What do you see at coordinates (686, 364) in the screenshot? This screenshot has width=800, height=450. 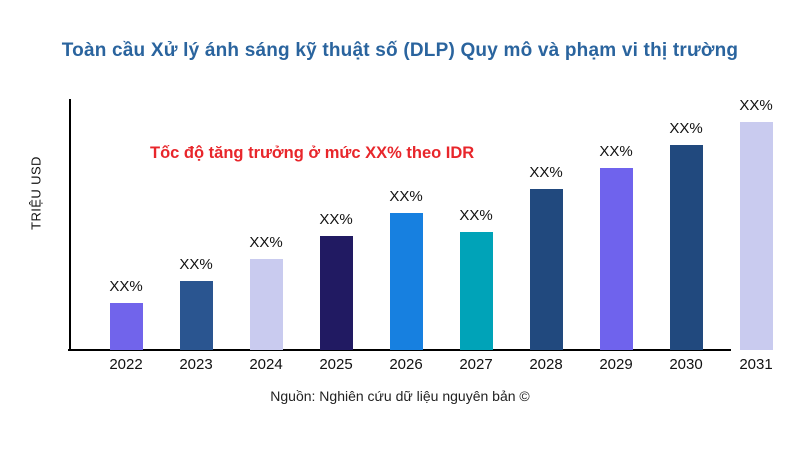 I see `x-tick-label-2030: 2030` at bounding box center [686, 364].